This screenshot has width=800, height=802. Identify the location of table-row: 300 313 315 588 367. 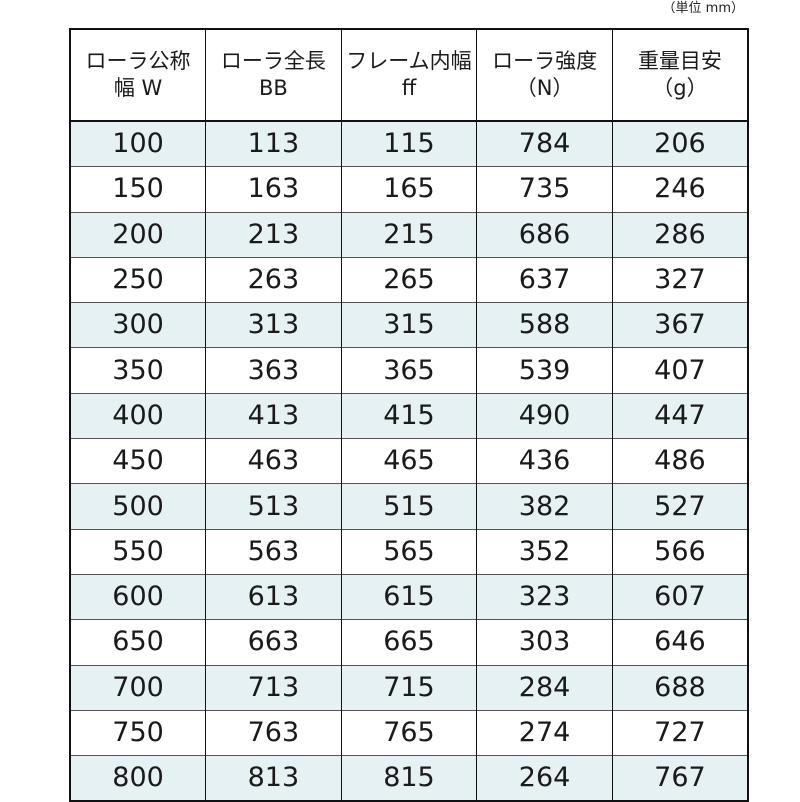
(409, 325).